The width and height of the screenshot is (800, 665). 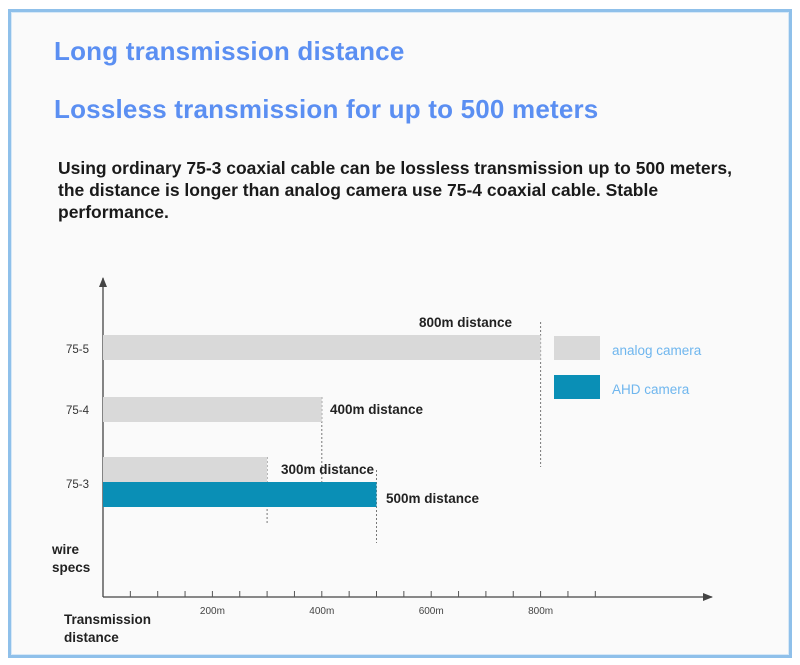 I want to click on x-tick-label-800m: 800m, so click(x=540, y=611).